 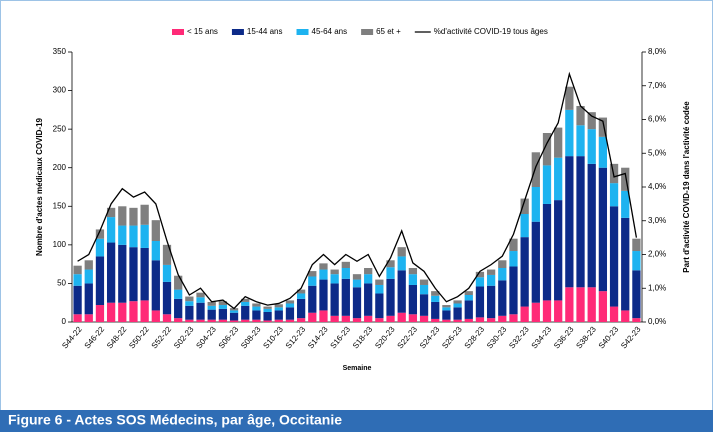 What do you see at coordinates (491, 31) in the screenshot?
I see `legend-label: %d'activité COVID-19 tous âges` at bounding box center [491, 31].